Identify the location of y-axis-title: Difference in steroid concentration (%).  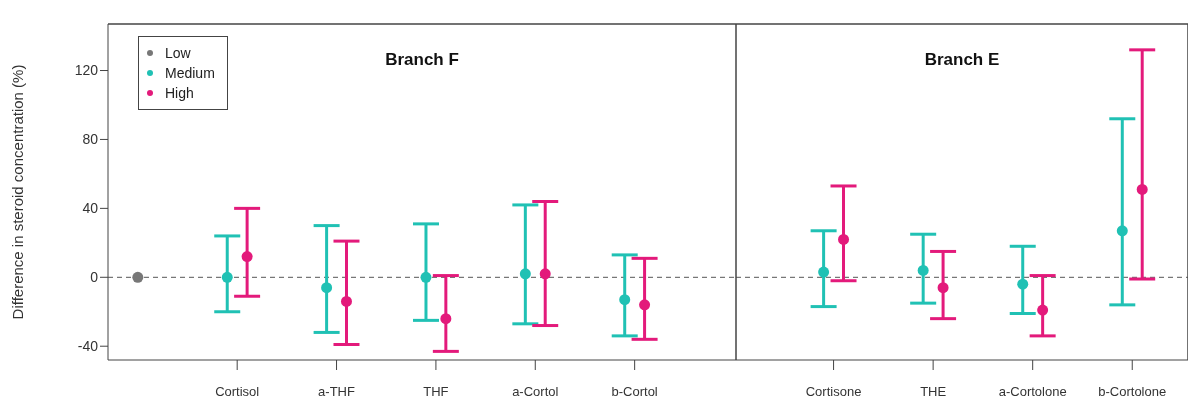
(18, 192).